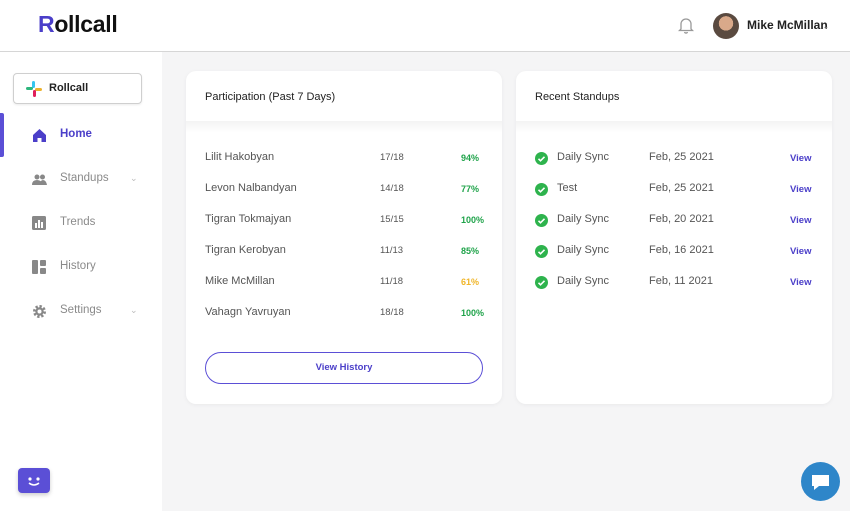 This screenshot has height=511, width=850. What do you see at coordinates (84, 178) in the screenshot?
I see `nav-label: Standups` at bounding box center [84, 178].